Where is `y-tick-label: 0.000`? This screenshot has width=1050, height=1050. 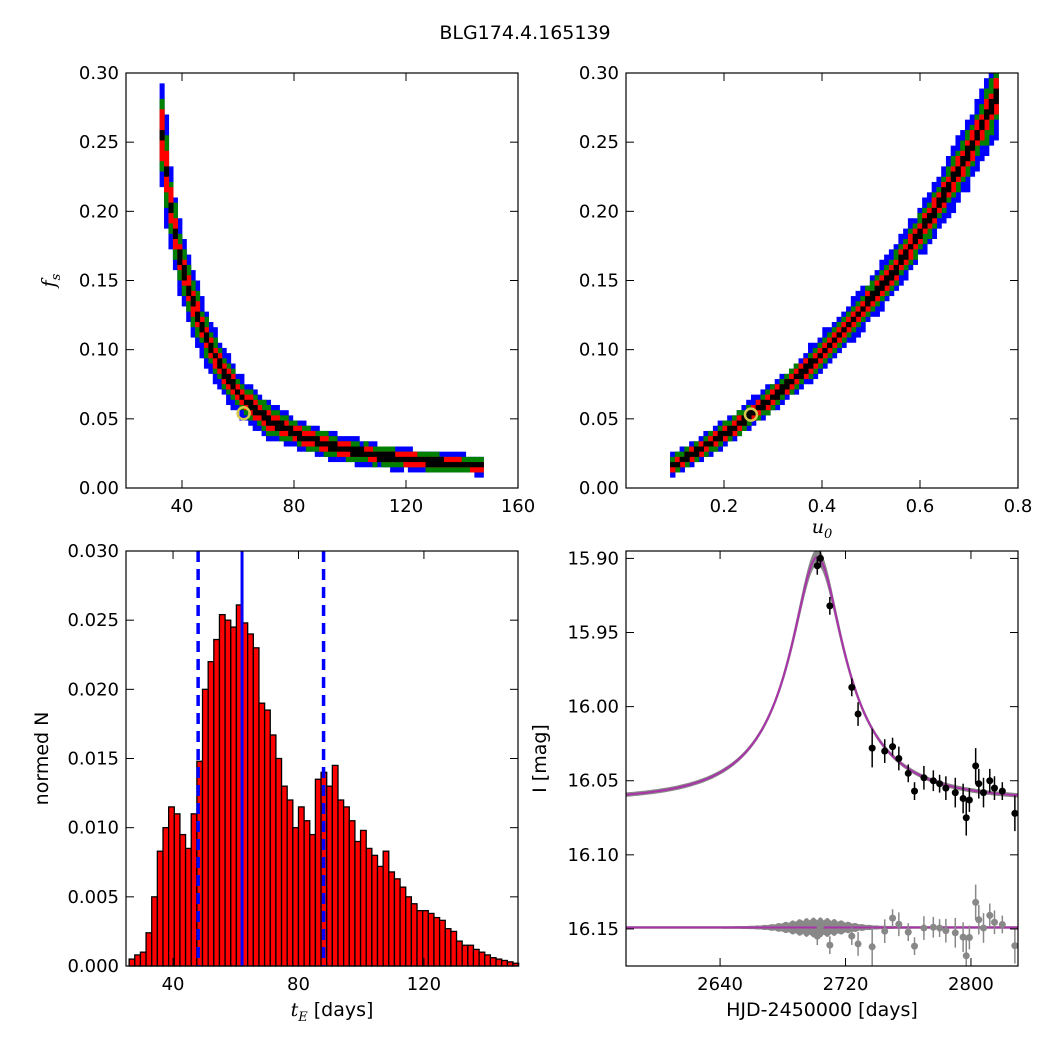 y-tick-label: 0.000 is located at coordinates (93, 966).